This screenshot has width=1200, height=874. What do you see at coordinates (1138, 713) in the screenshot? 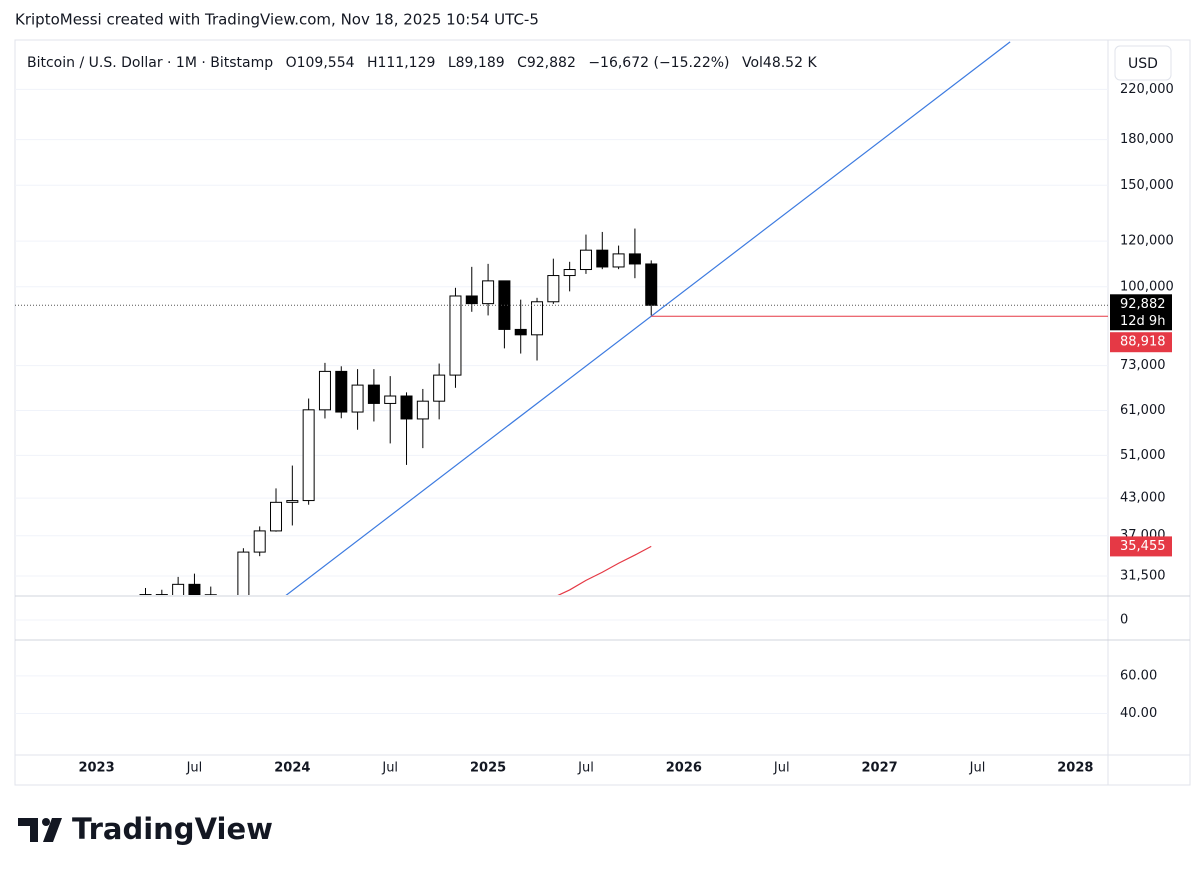
I see `y-tick-label: 40.00` at bounding box center [1138, 713].